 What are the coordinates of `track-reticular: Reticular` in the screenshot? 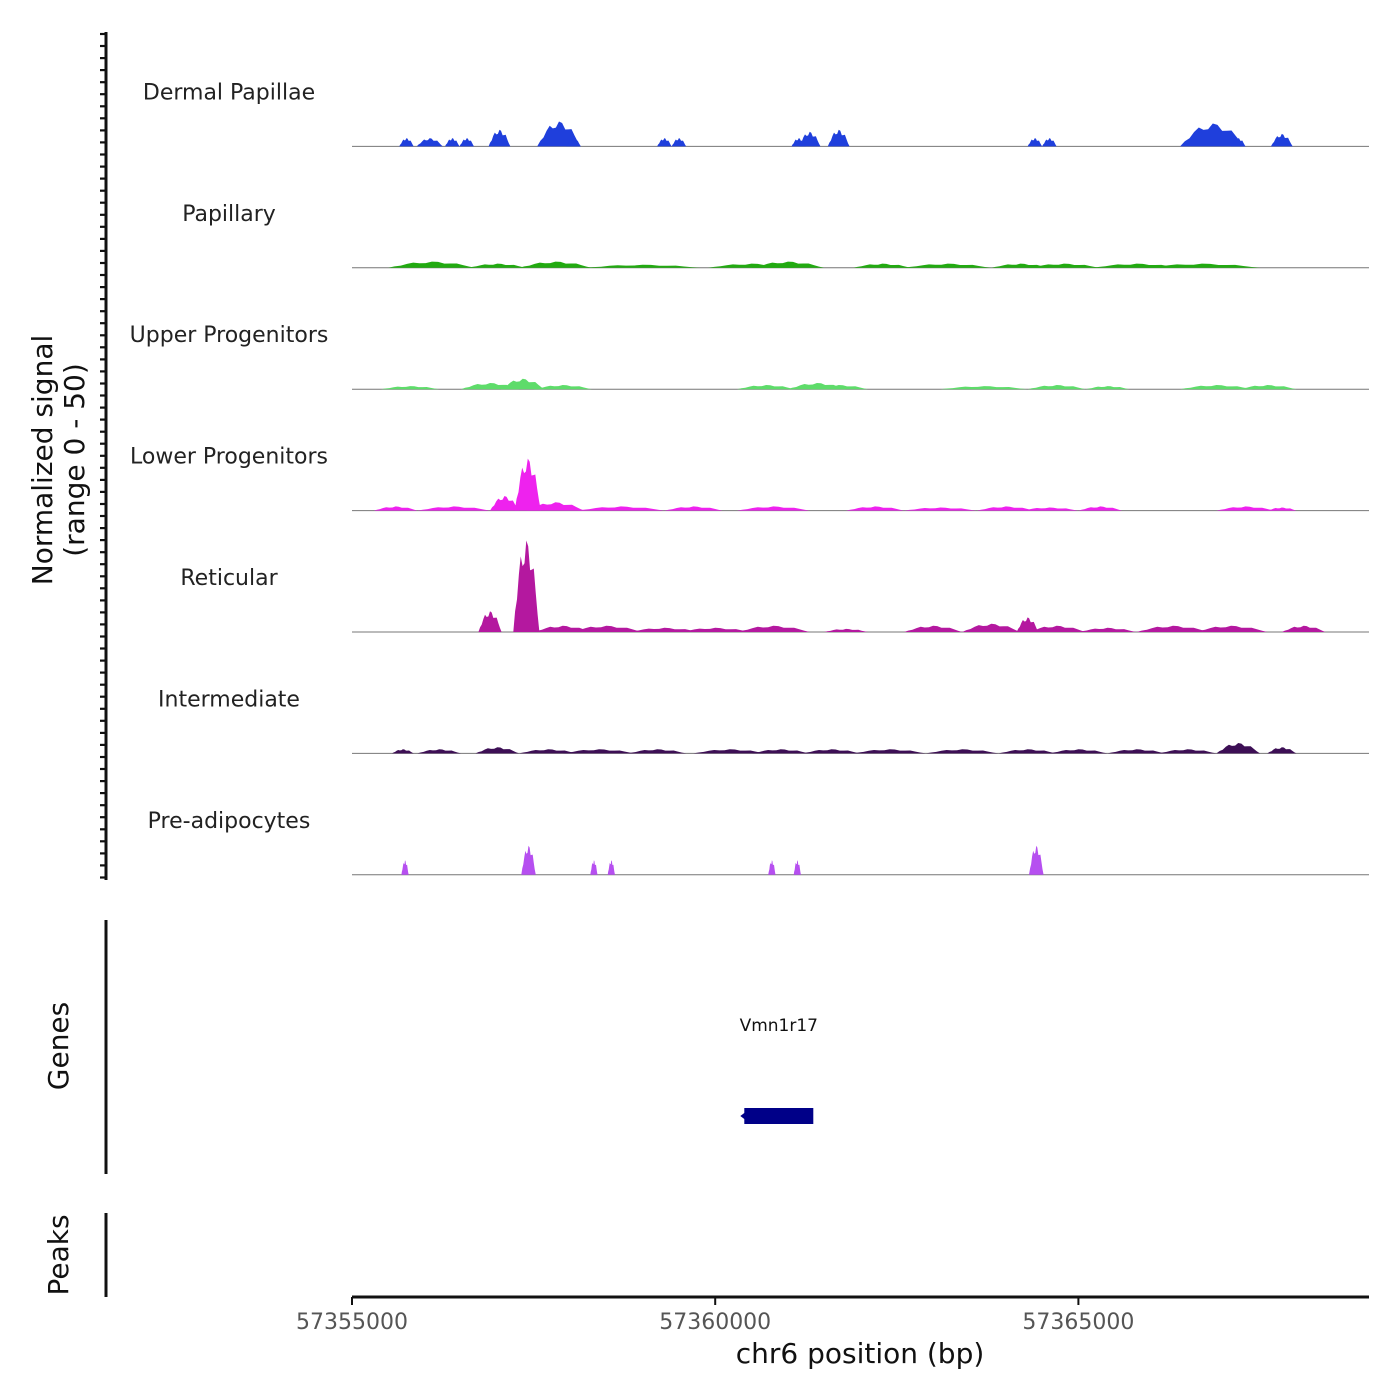 It's located at (774, 586).